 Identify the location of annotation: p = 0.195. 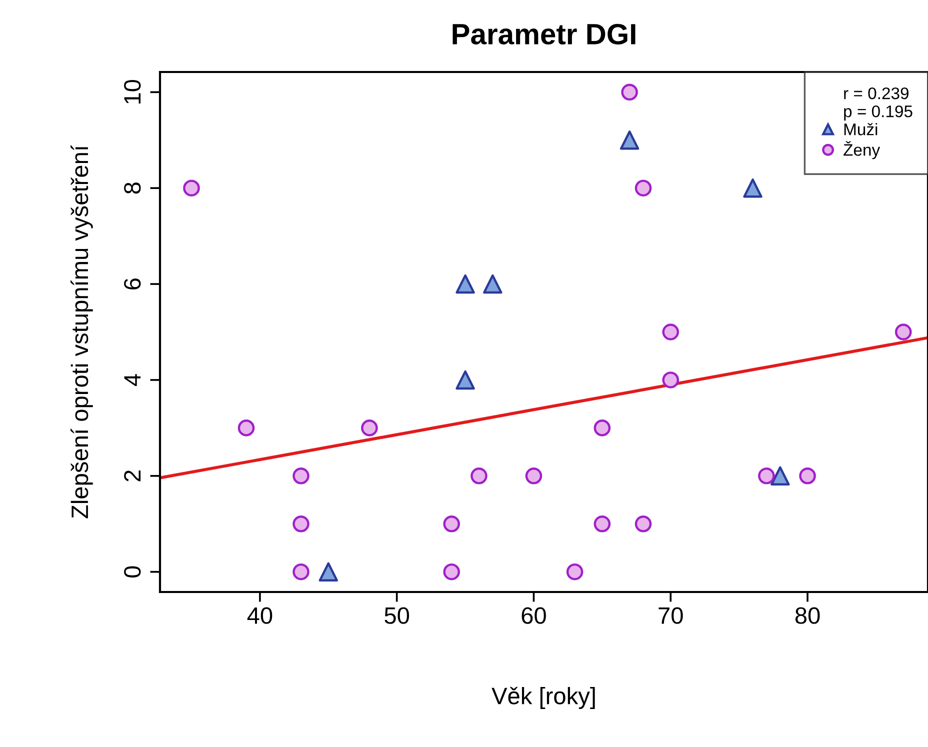
(878, 113).